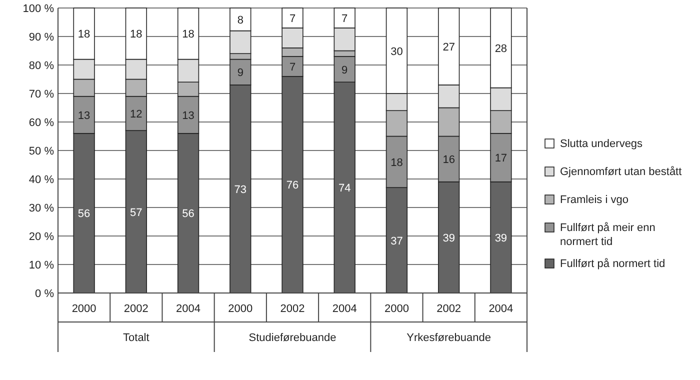  Describe the element at coordinates (608, 235) in the screenshot. I see `legend-label: Fullført på meir enn normert tid` at that location.